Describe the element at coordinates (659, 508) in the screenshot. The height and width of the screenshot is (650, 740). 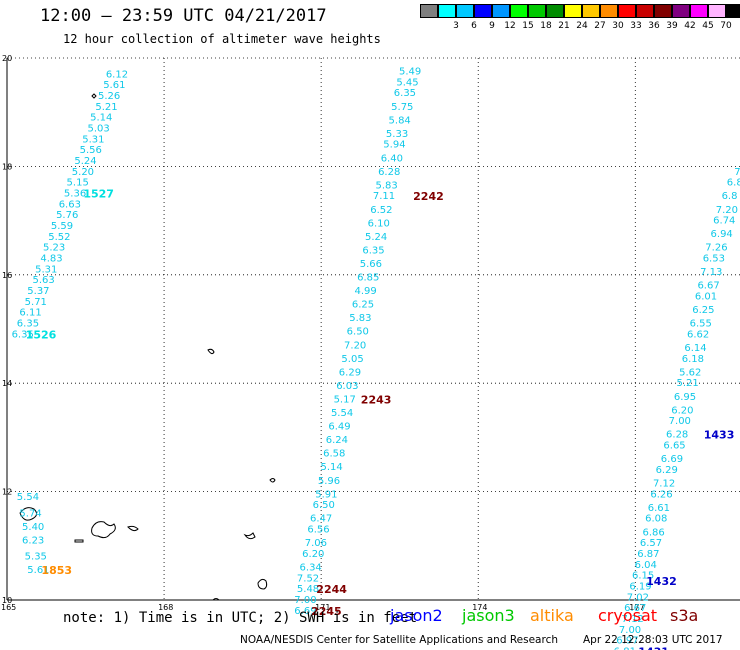
I see `swh-value: 6.61` at that location.